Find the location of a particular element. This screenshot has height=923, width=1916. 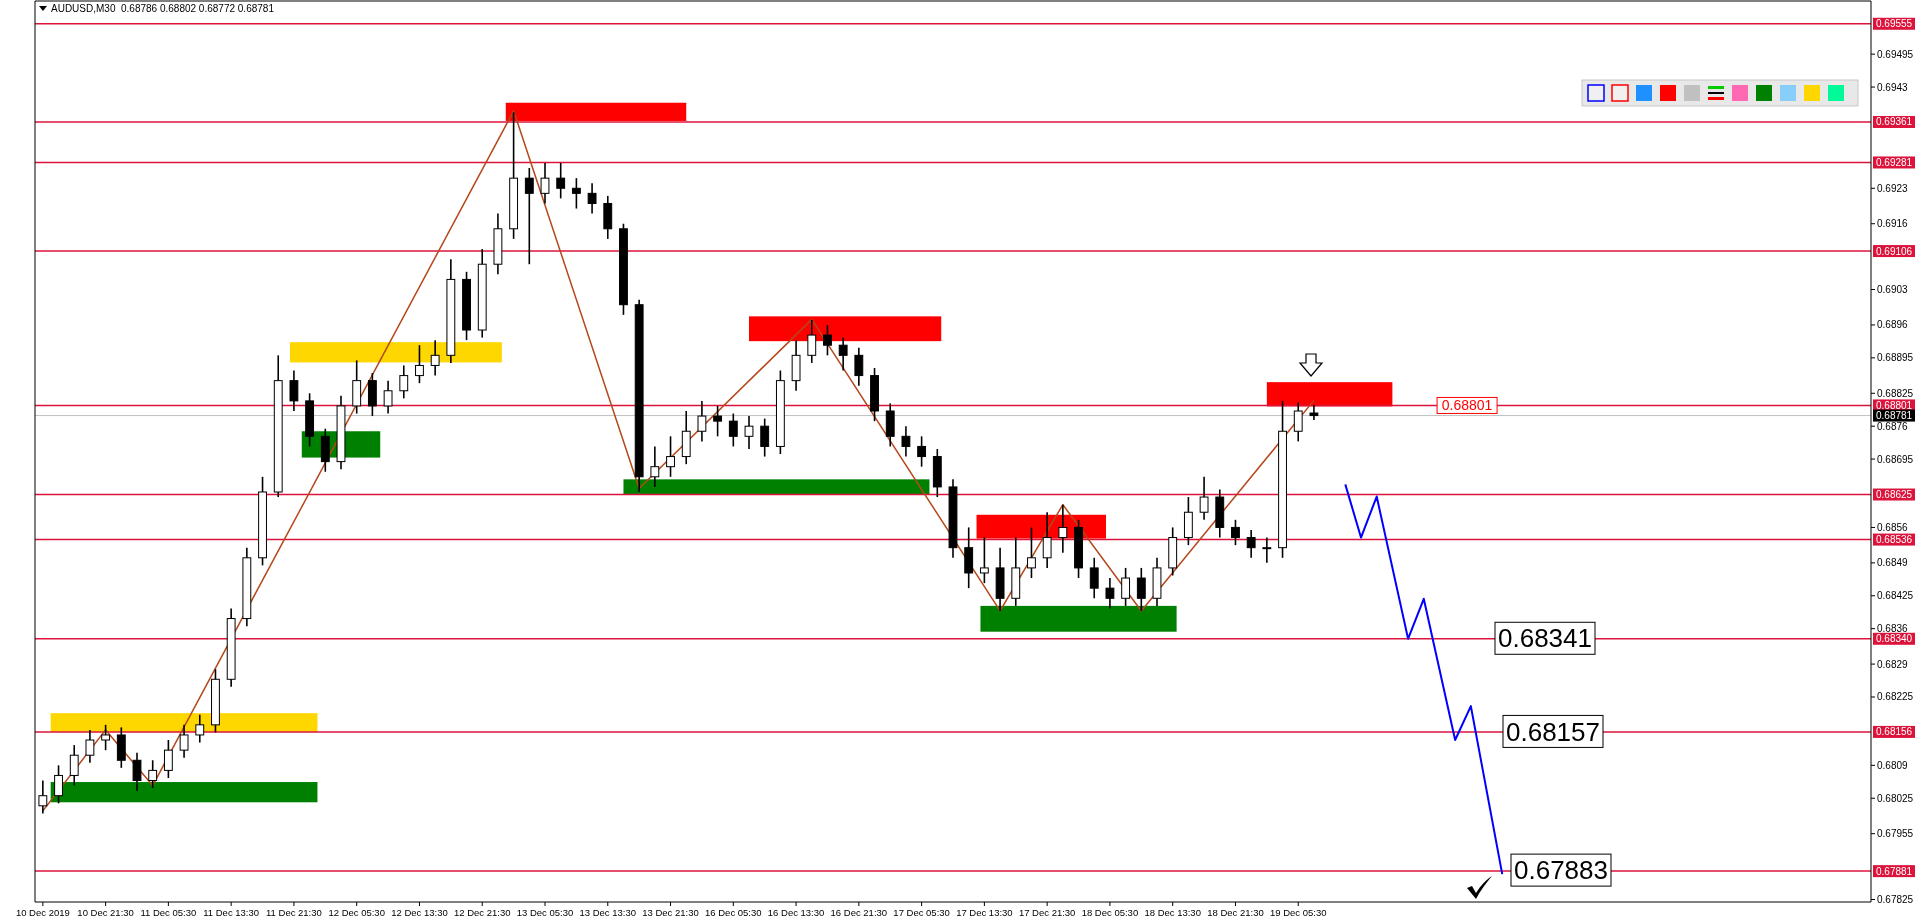

ref-line-label: 0.69555 is located at coordinates (1894, 24).